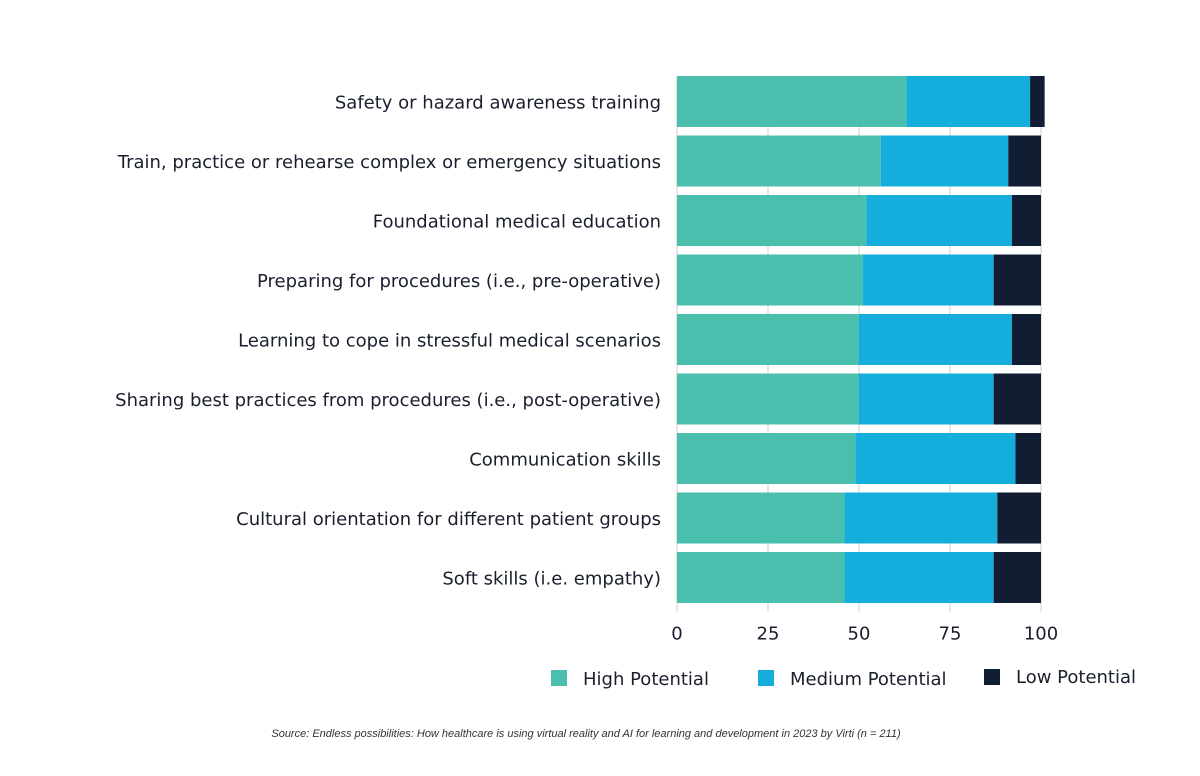 The height and width of the screenshot is (776, 1200). I want to click on legend-swatch-high, so click(559, 678).